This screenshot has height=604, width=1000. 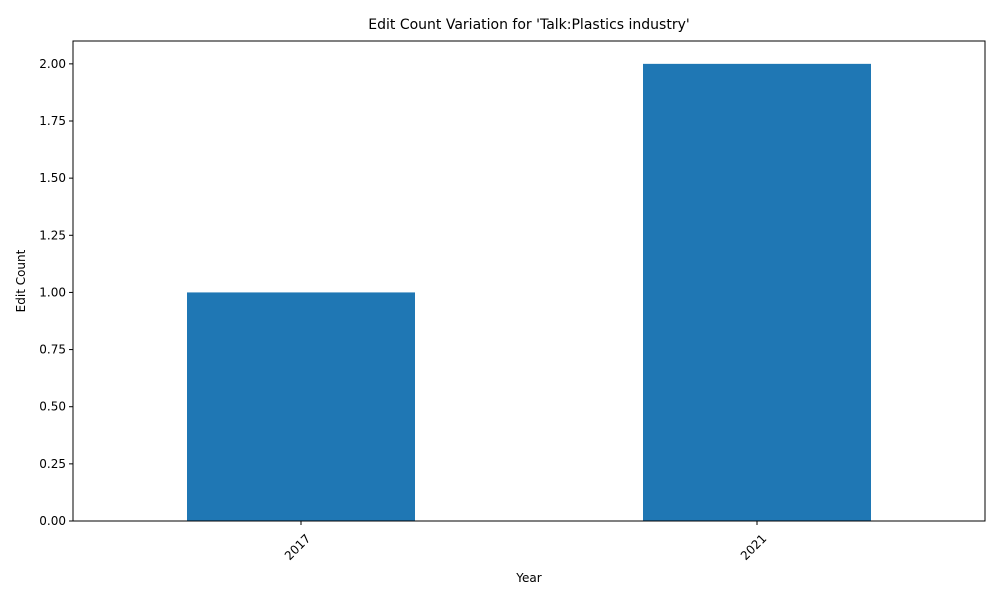 I want to click on y-tick-label: 0.50, so click(x=52, y=407).